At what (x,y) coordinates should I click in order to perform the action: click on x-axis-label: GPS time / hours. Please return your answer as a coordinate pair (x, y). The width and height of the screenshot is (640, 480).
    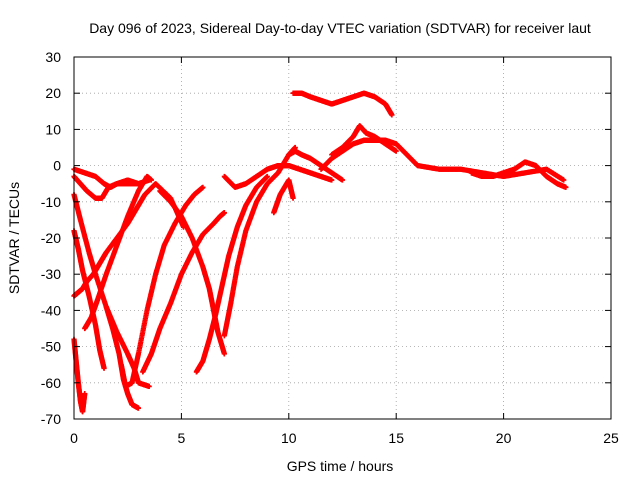
    Looking at the image, I should click on (340, 466).